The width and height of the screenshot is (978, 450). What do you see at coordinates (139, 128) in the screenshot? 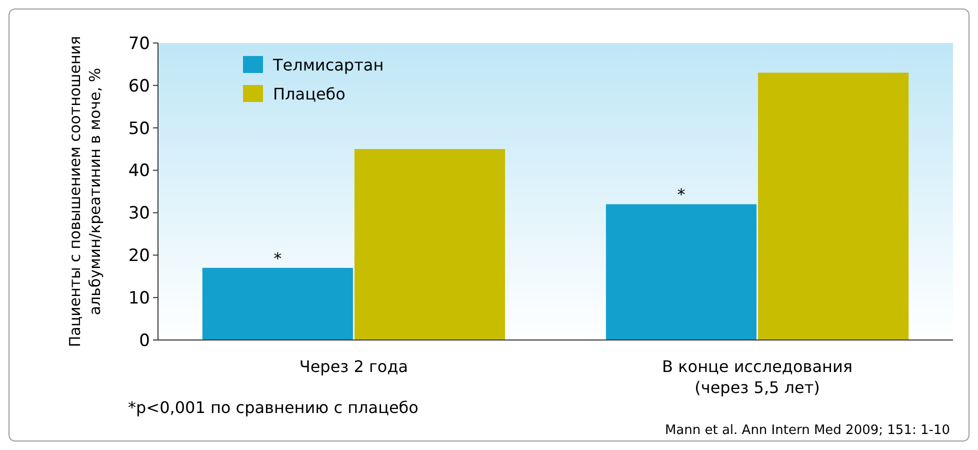
I see `y-tick-label: 50` at bounding box center [139, 128].